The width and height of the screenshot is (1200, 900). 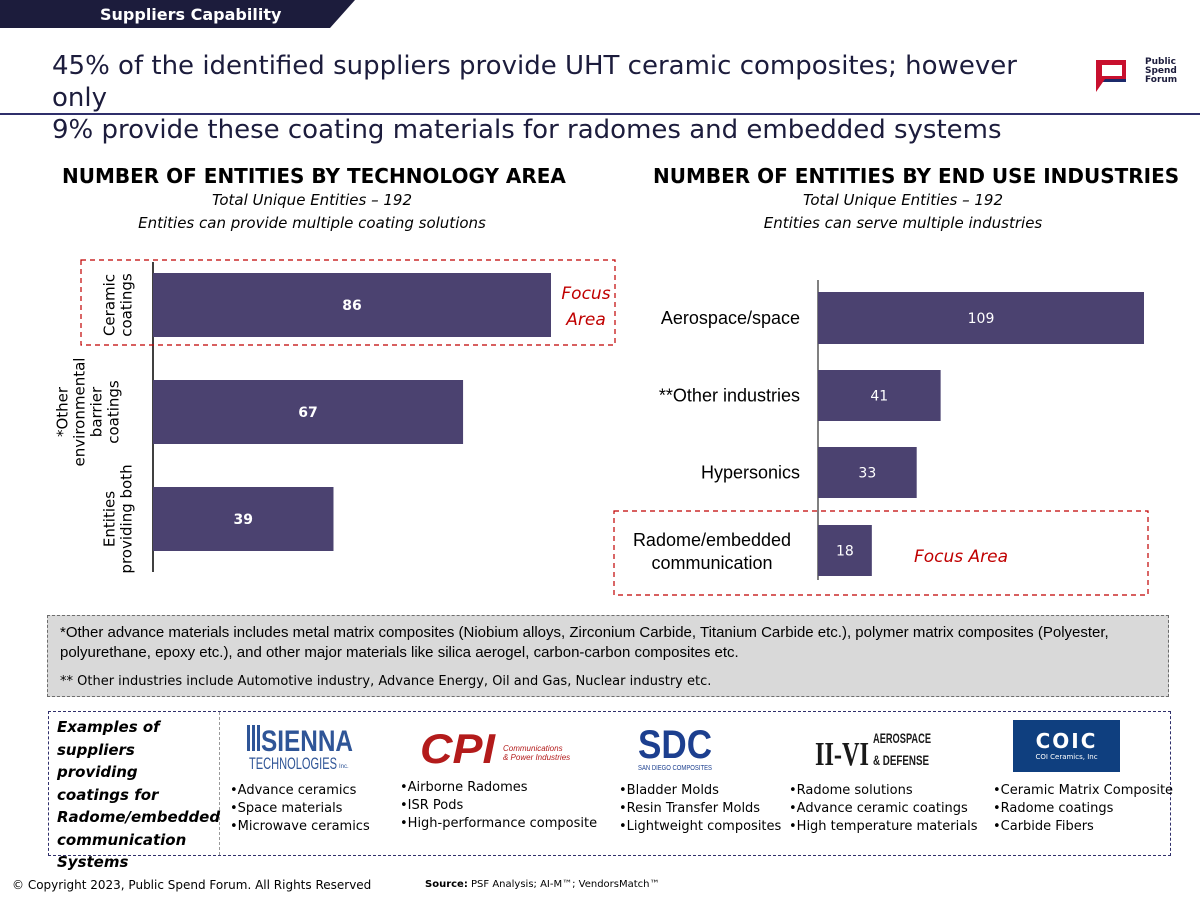 I want to click on list-item: •Advance ceramics, so click(x=293, y=790).